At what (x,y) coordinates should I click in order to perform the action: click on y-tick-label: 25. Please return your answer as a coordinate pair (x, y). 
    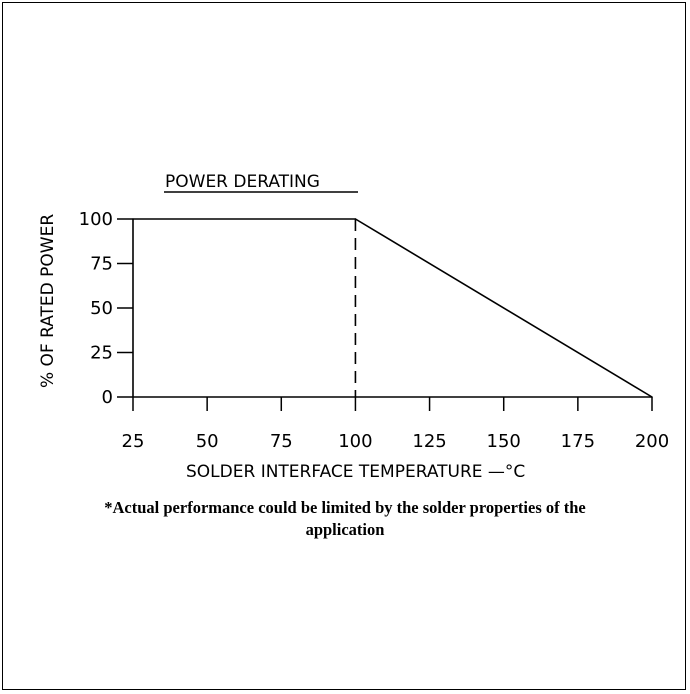
    Looking at the image, I should click on (101, 353).